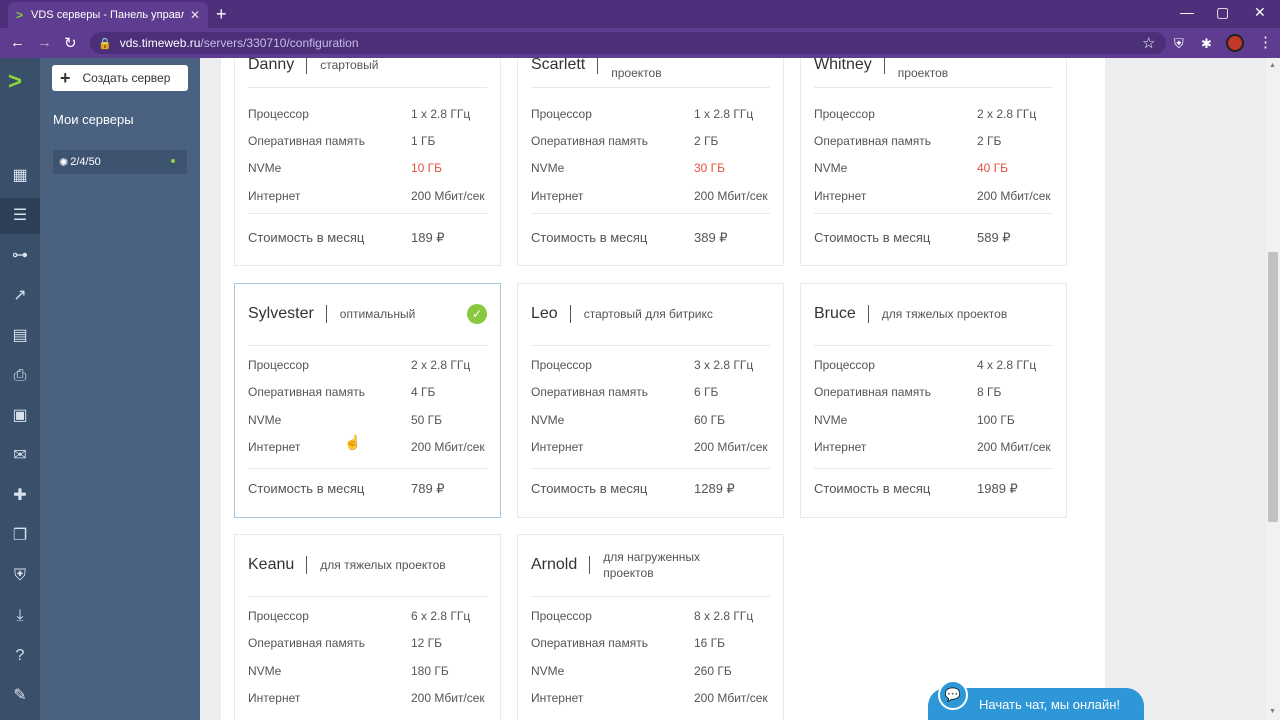 This screenshot has height=720, width=1280. What do you see at coordinates (636, 73) in the screenshot?
I see `plan-tag: проектов` at bounding box center [636, 73].